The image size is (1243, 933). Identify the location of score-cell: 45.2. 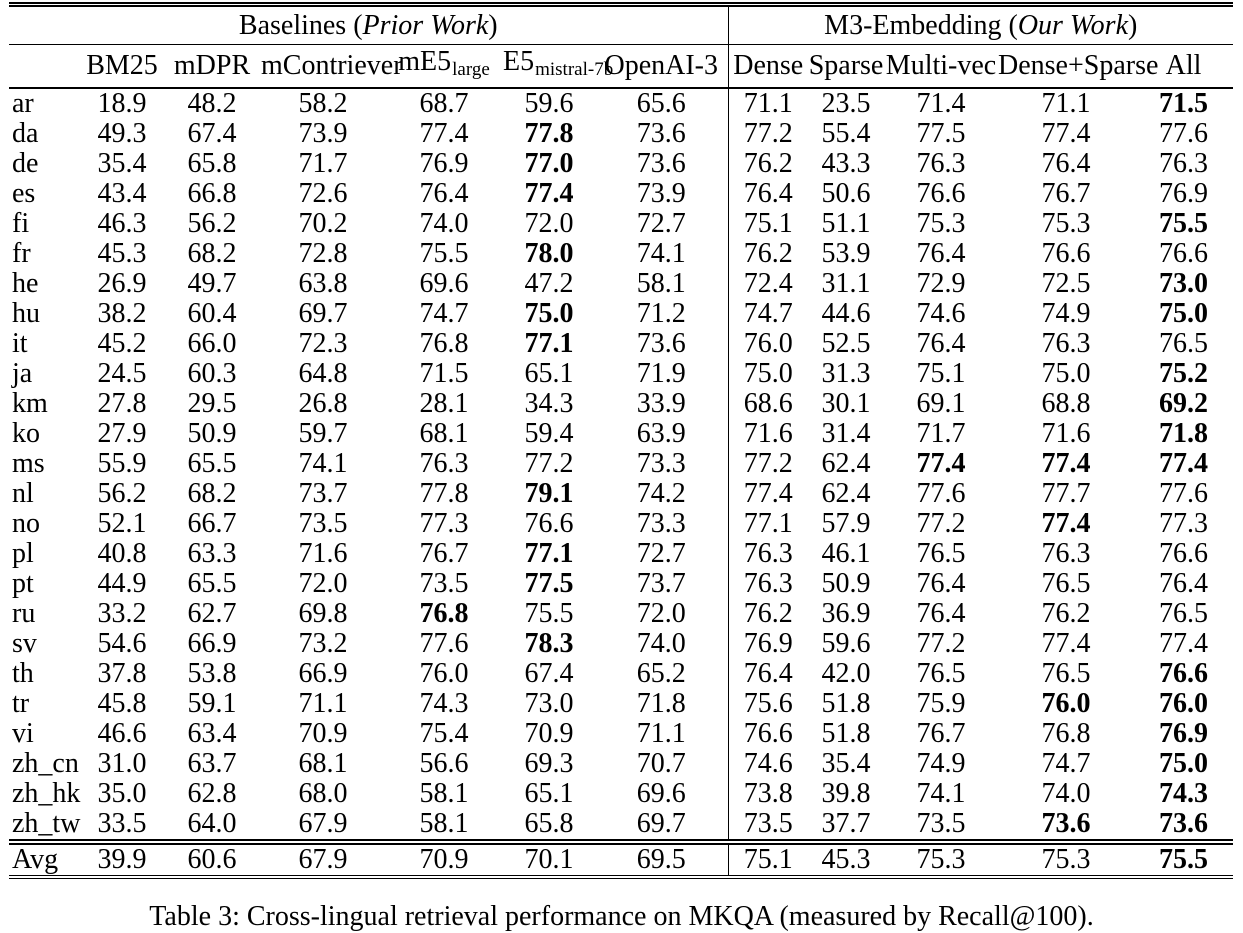
(122, 343).